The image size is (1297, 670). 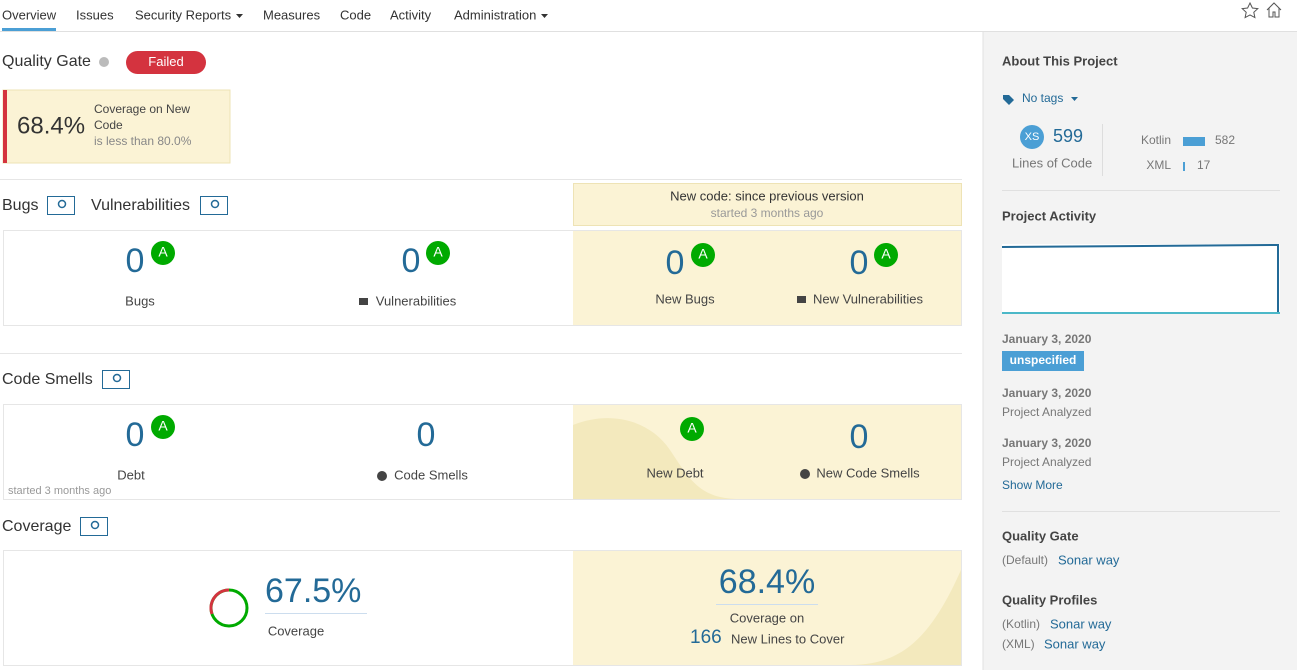 I want to click on gate-name: Sonar way, so click(x=1089, y=559).